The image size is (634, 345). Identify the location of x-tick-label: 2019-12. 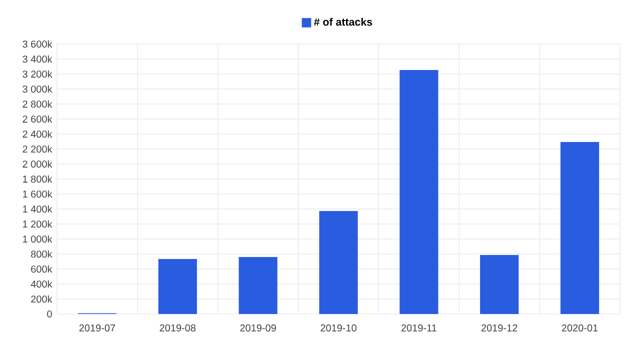
(500, 328).